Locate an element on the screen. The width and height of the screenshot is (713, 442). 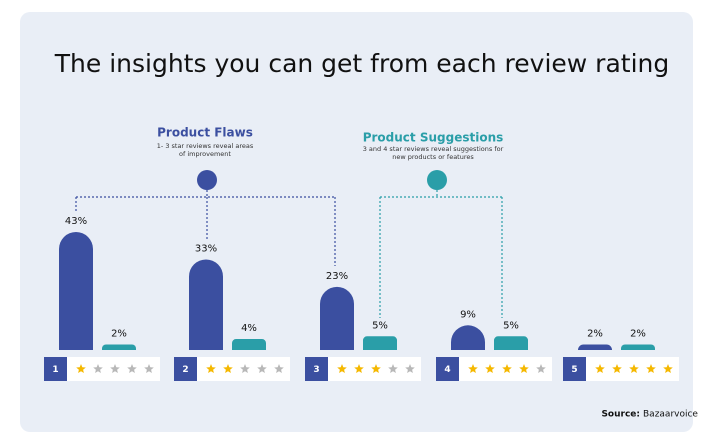
flaws-text: of improvement is located at coordinates (205, 154).